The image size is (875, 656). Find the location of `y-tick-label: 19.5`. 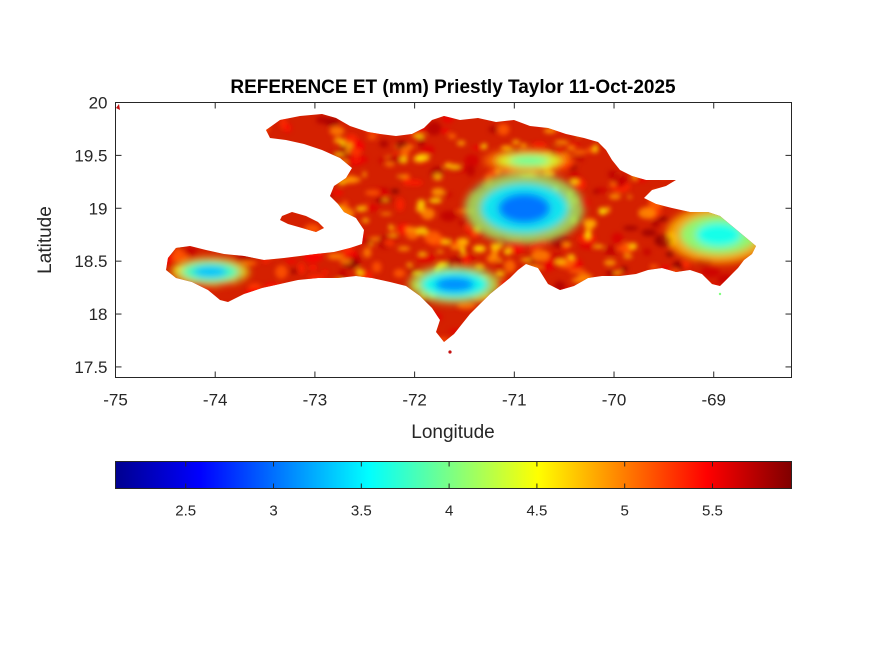

y-tick-label: 19.5 is located at coordinates (90, 155).